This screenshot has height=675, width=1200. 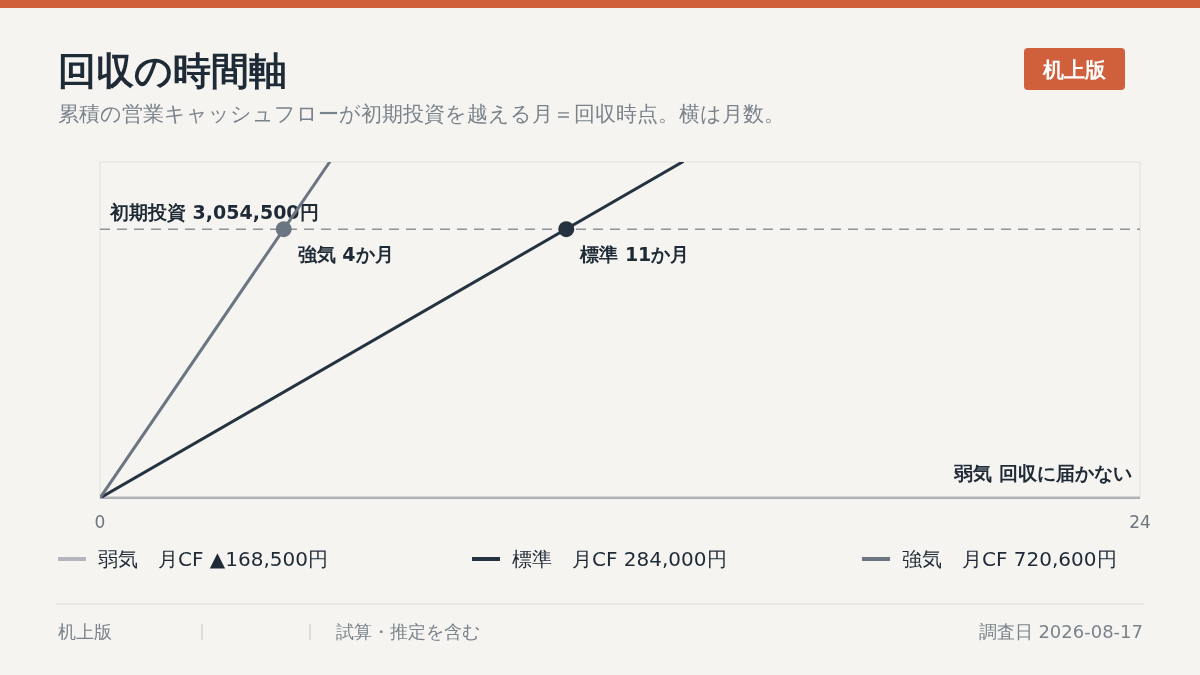 I want to click on annotation: 標準 11か月, so click(x=634, y=254).